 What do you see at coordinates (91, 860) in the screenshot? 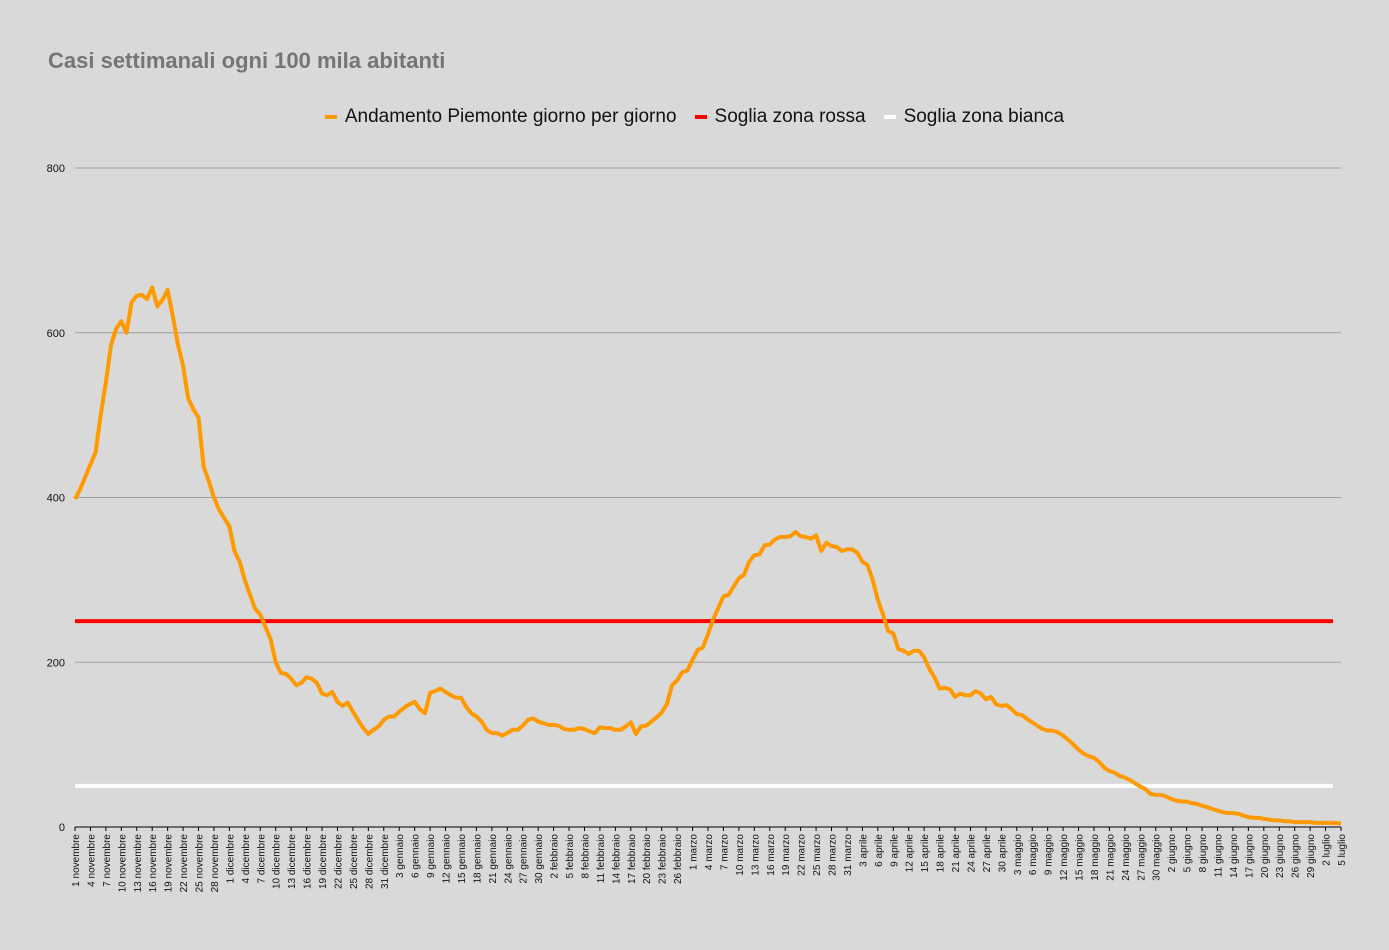
I see `x-tick-label: 4 novembre` at bounding box center [91, 860].